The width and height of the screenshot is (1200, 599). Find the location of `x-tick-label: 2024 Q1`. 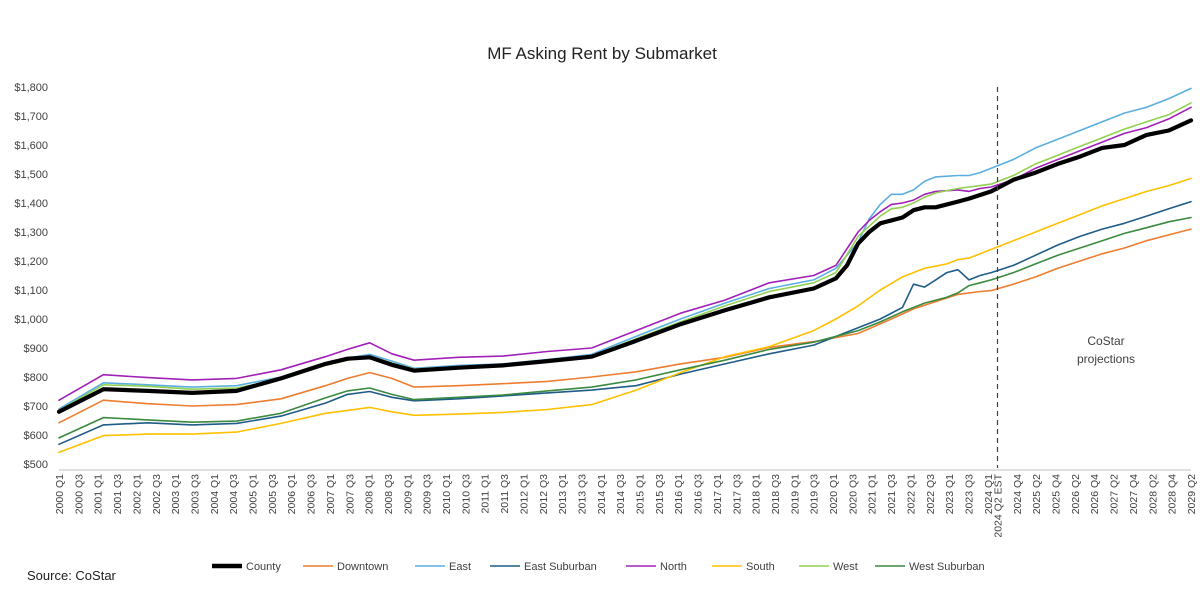

x-tick-label: 2024 Q1 is located at coordinates (989, 494).